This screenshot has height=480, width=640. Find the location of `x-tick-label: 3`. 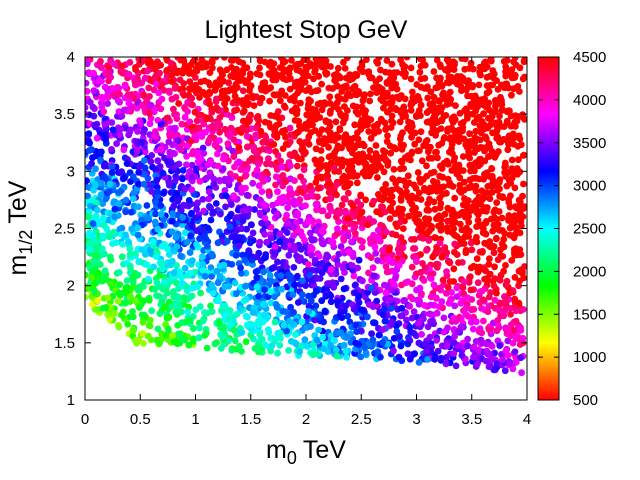

x-tick-label: 3 is located at coordinates (416, 419).